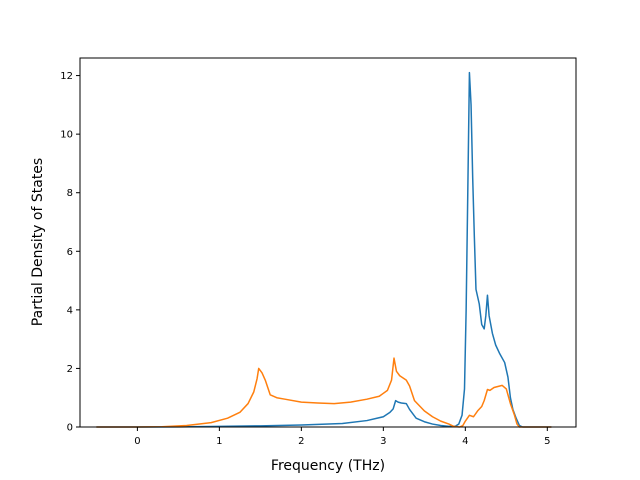 Image resolution: width=640 pixels, height=480 pixels. What do you see at coordinates (70, 310) in the screenshot?
I see `y-tick-label: 4` at bounding box center [70, 310].